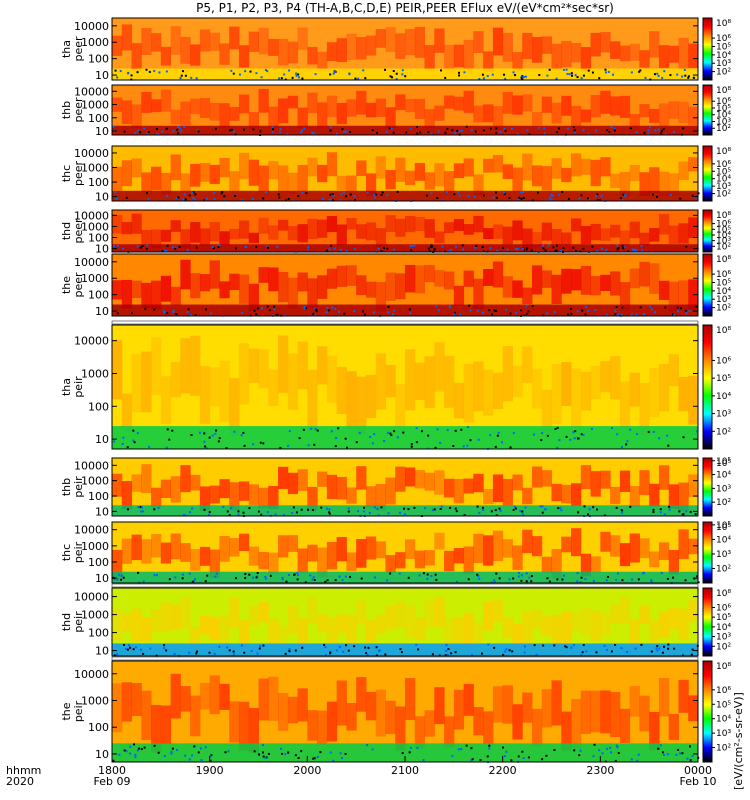 The image size is (750, 800). Describe the element at coordinates (503, 770) in the screenshot. I see `x-tick-label: 2200` at that location.